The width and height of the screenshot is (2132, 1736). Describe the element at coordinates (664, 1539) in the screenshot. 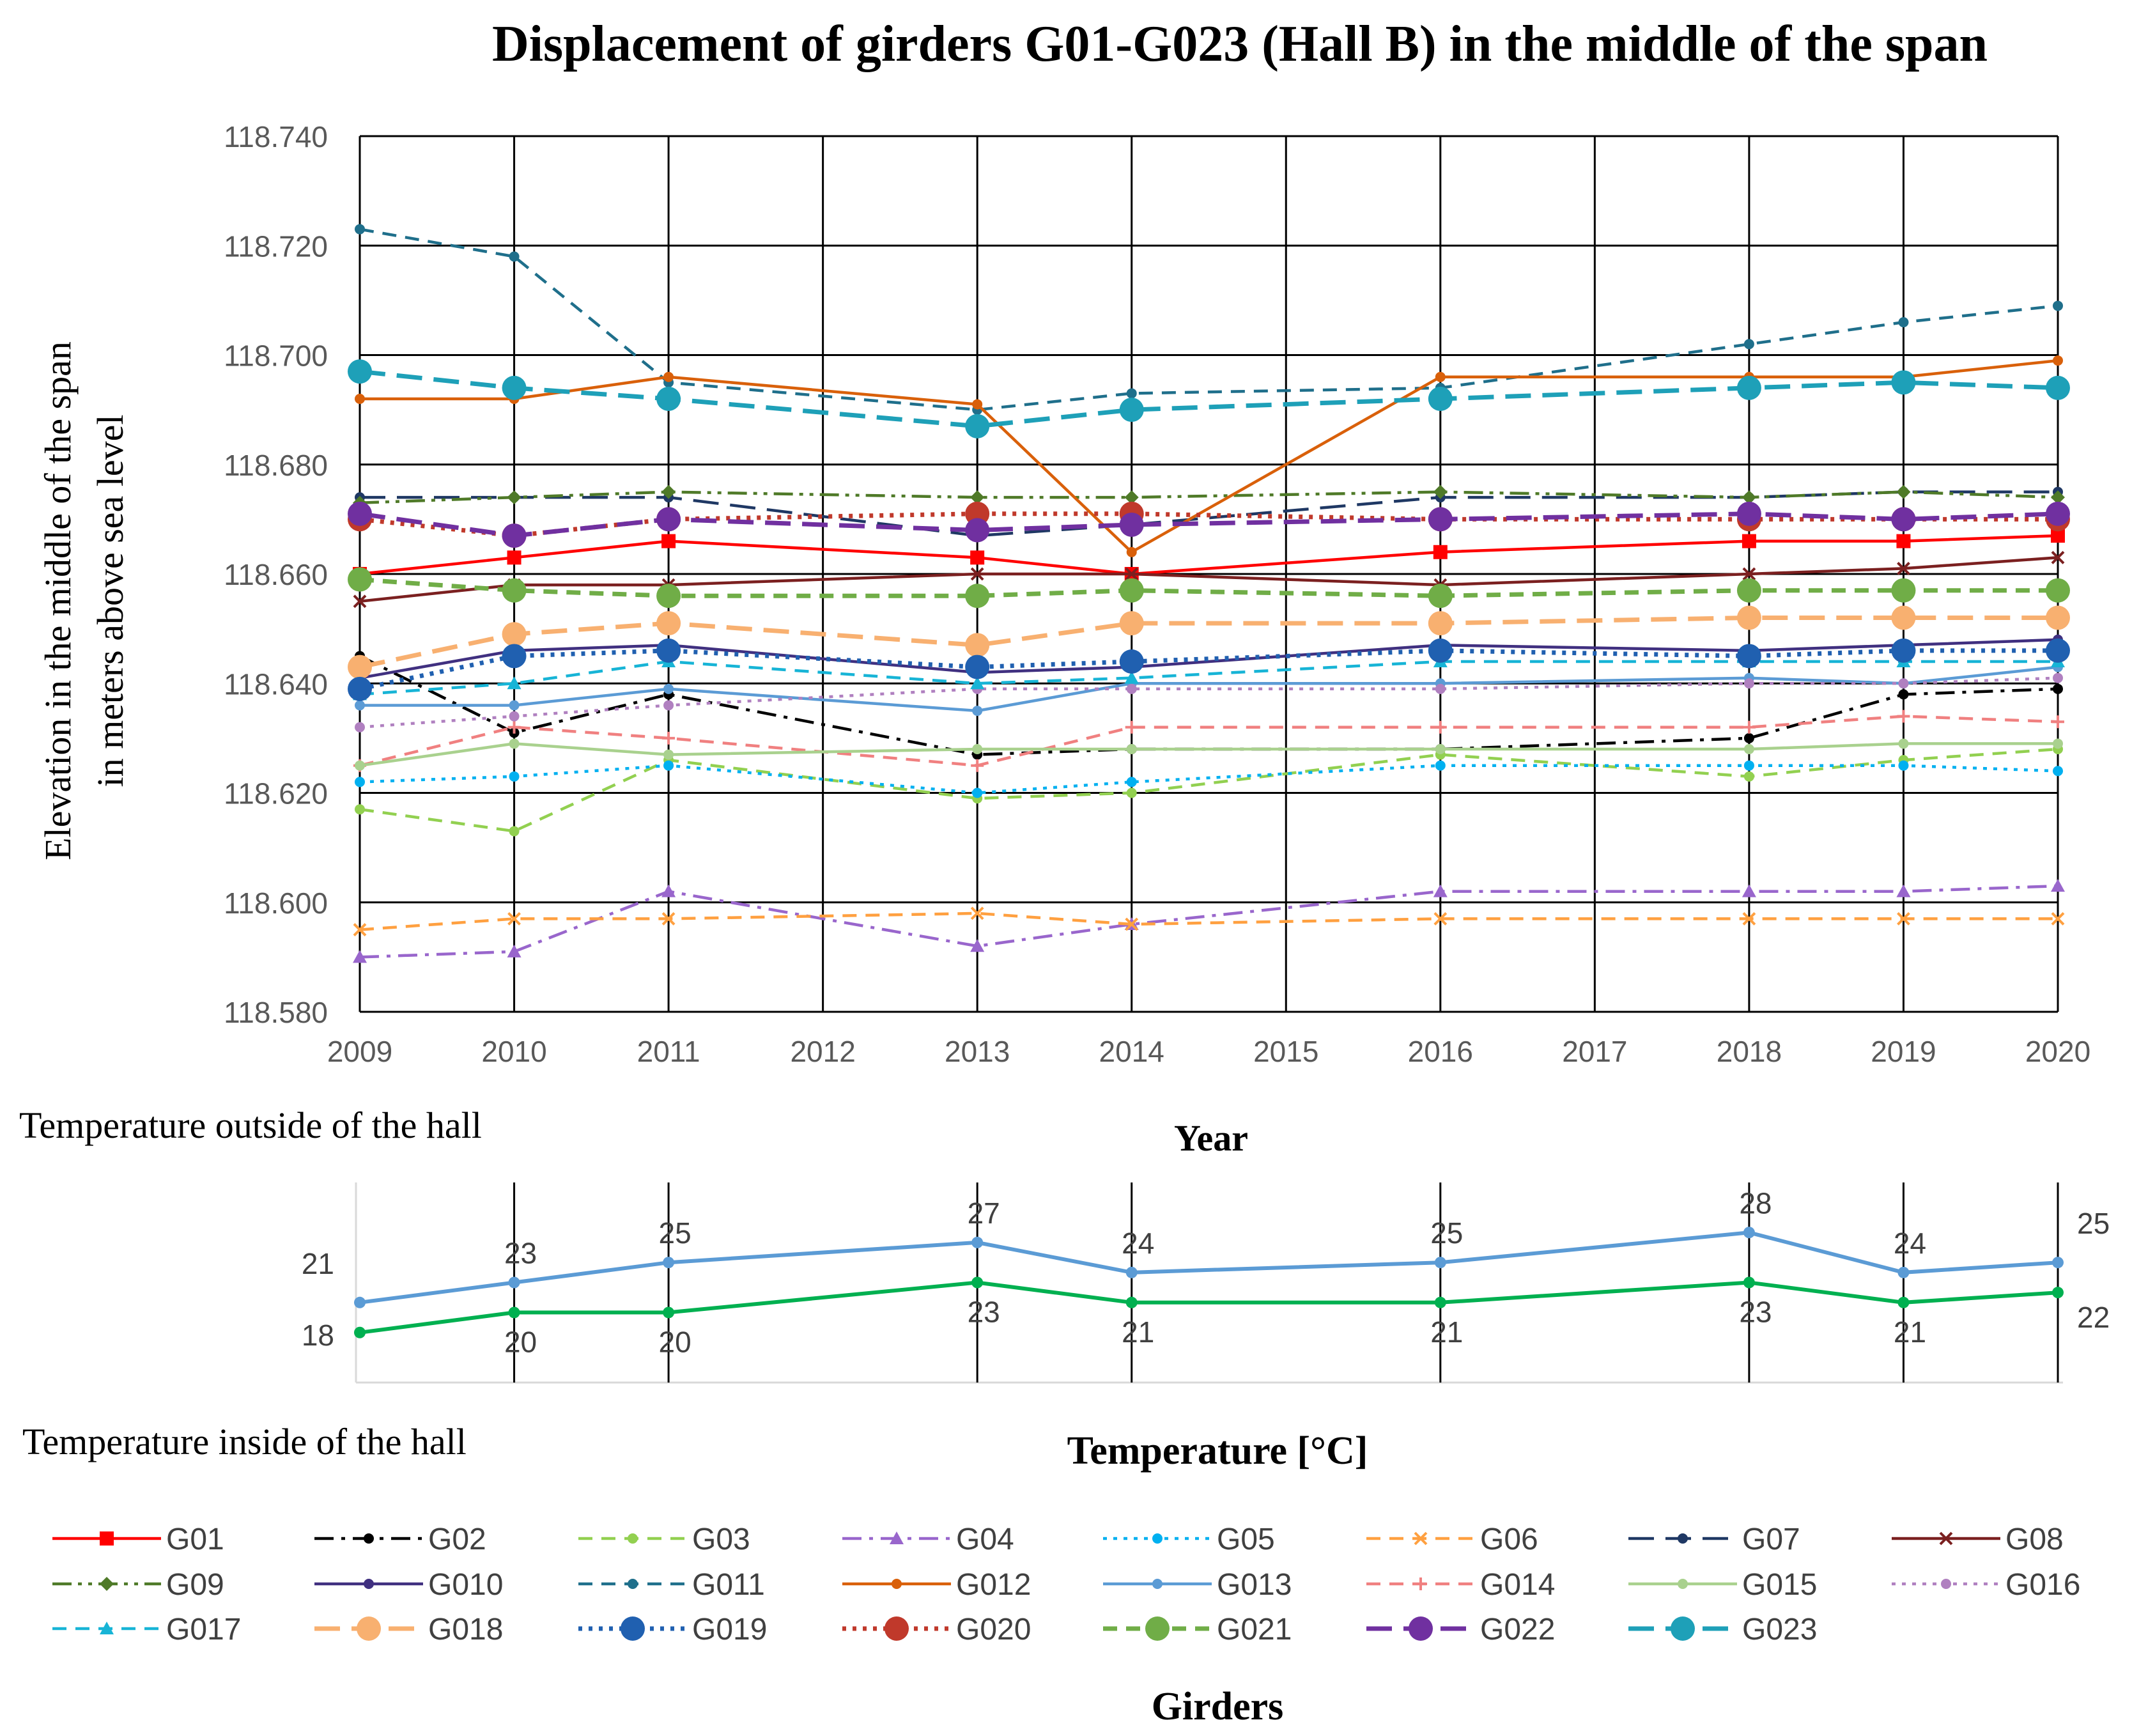

I see `legend-item-g03: G03` at that location.